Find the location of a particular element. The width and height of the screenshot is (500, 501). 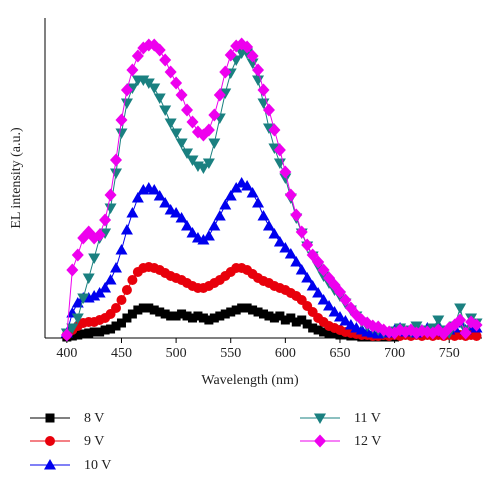

legend-item: 9 V is located at coordinates (67, 441).